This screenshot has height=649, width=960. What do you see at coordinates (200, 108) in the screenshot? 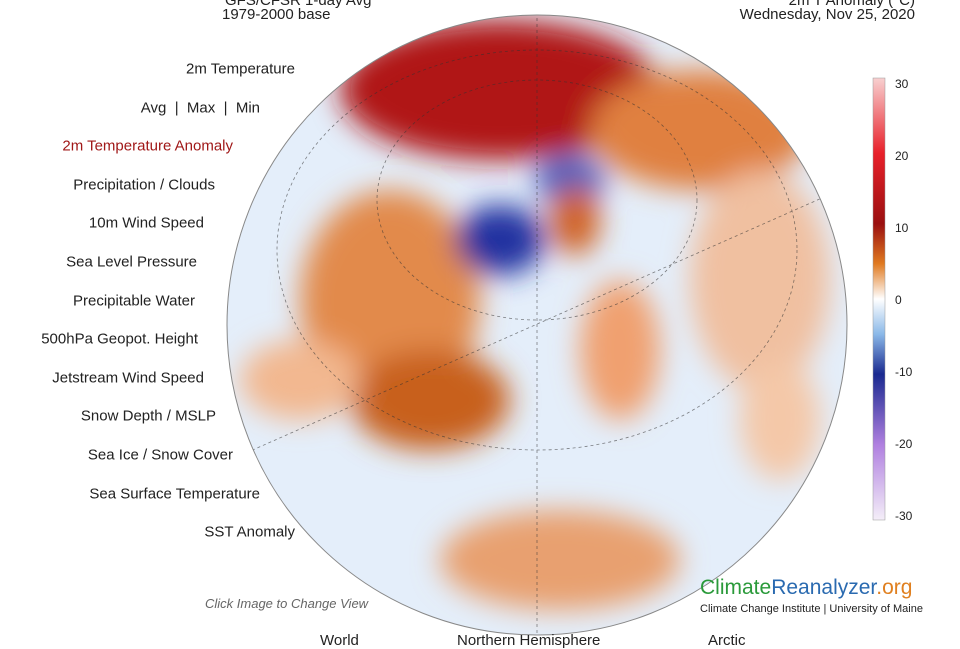
I see `menu-item: Avg | Max | Min` at bounding box center [200, 108].